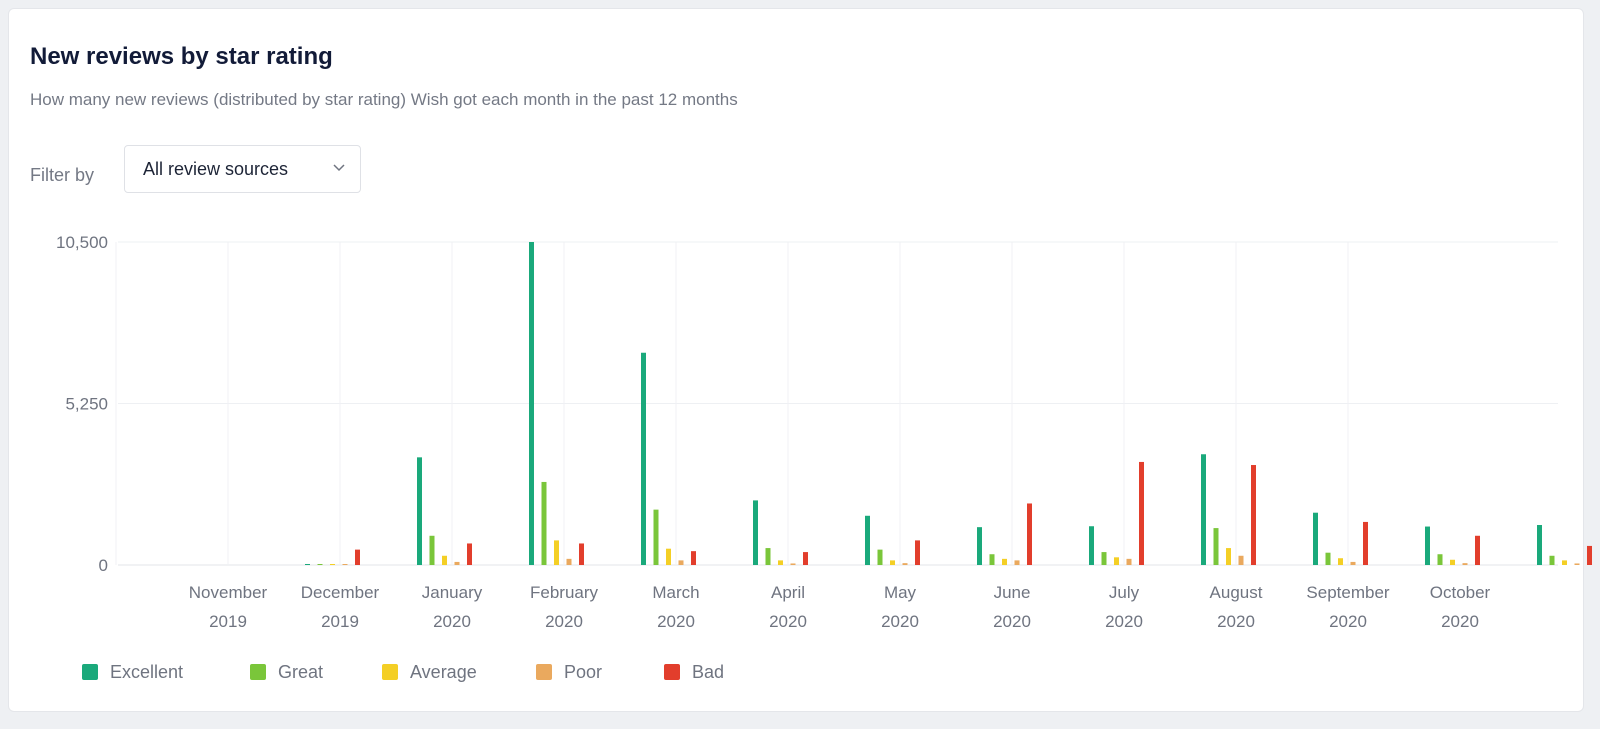  What do you see at coordinates (1589, 555) in the screenshot?
I see `bar-bad-october` at bounding box center [1589, 555].